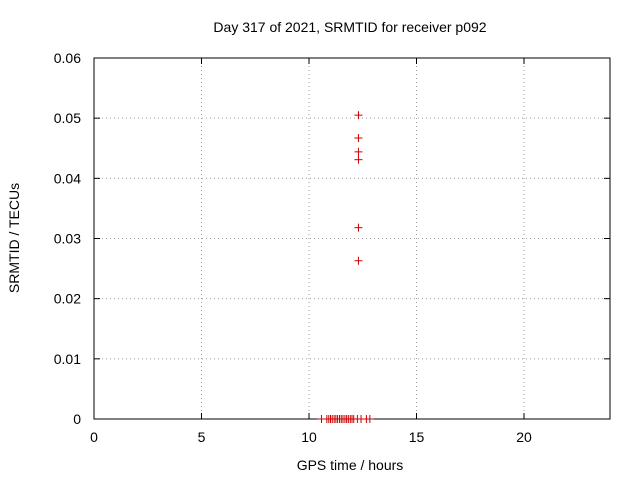  I want to click on x-axis-label: GPS time / hours, so click(350, 465).